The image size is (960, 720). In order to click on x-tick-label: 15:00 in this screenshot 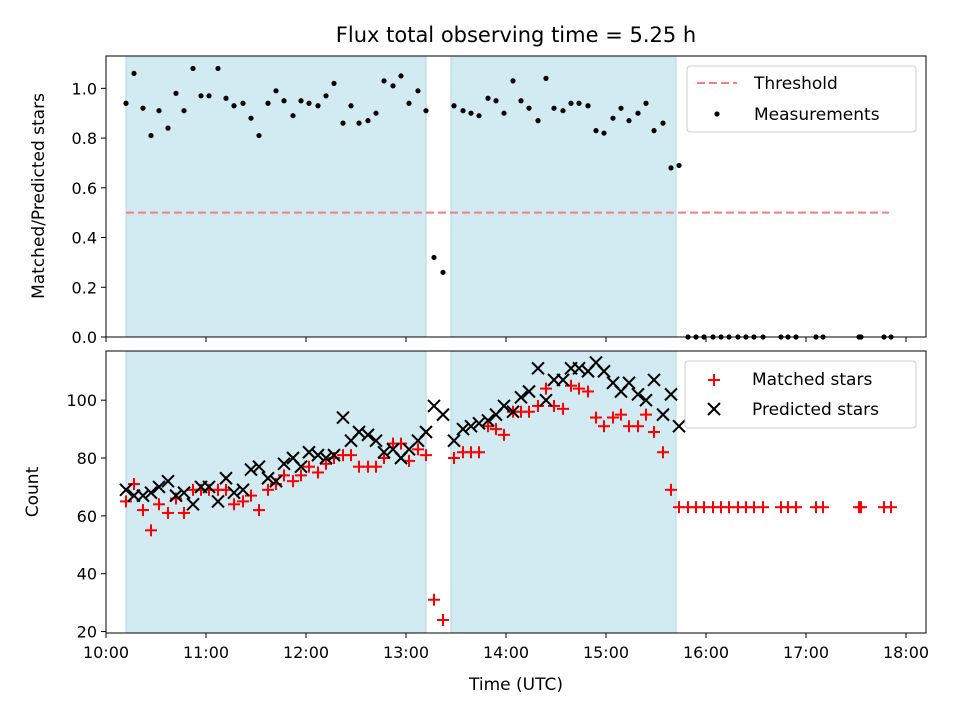, I will do `click(606, 652)`.